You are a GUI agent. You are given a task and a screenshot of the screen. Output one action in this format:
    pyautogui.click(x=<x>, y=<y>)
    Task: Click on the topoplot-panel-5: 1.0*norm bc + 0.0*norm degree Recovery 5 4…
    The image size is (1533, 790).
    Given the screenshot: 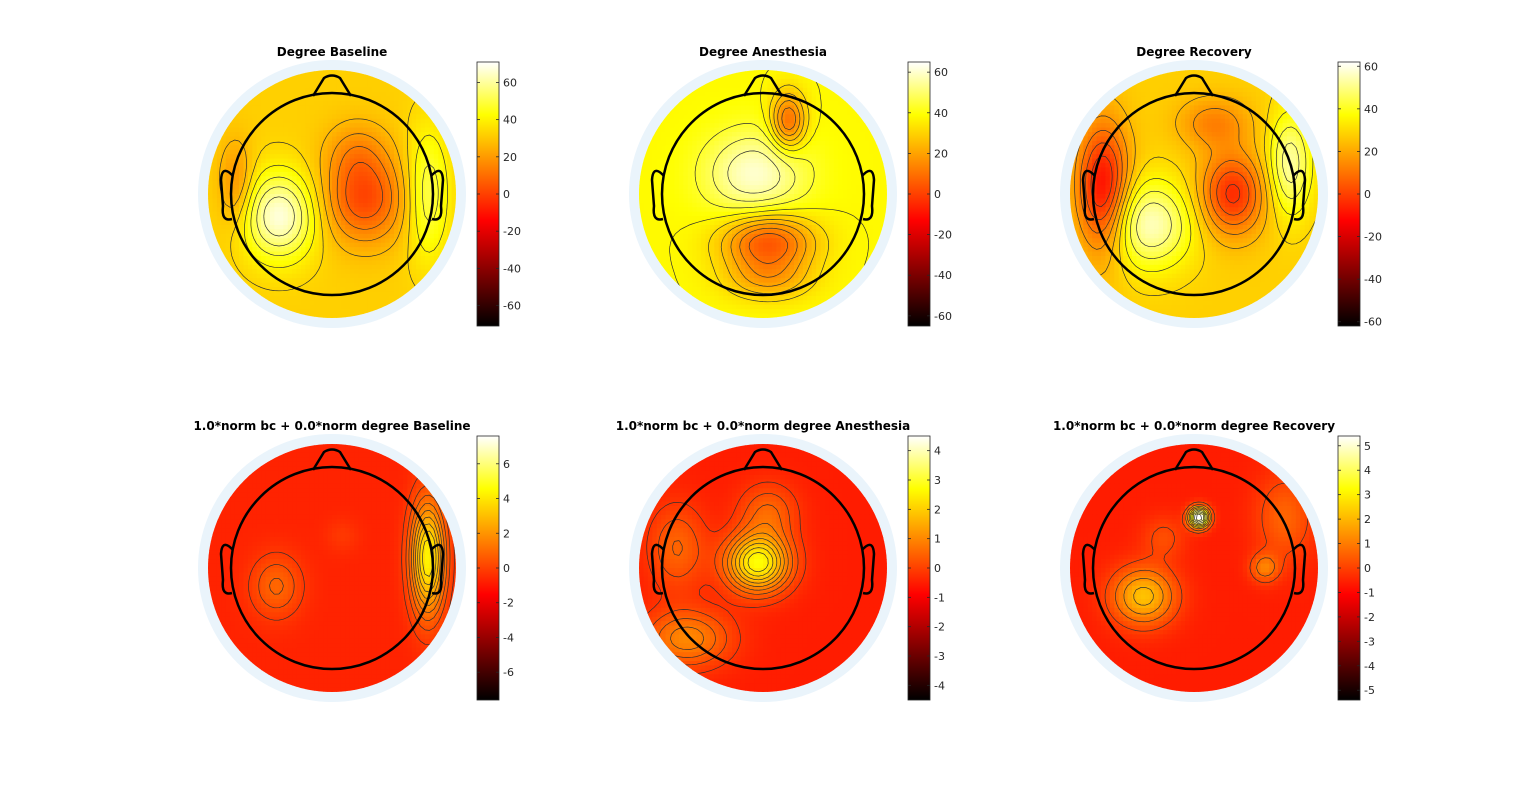 What is the action you would take?
    pyautogui.click(x=1214, y=560)
    